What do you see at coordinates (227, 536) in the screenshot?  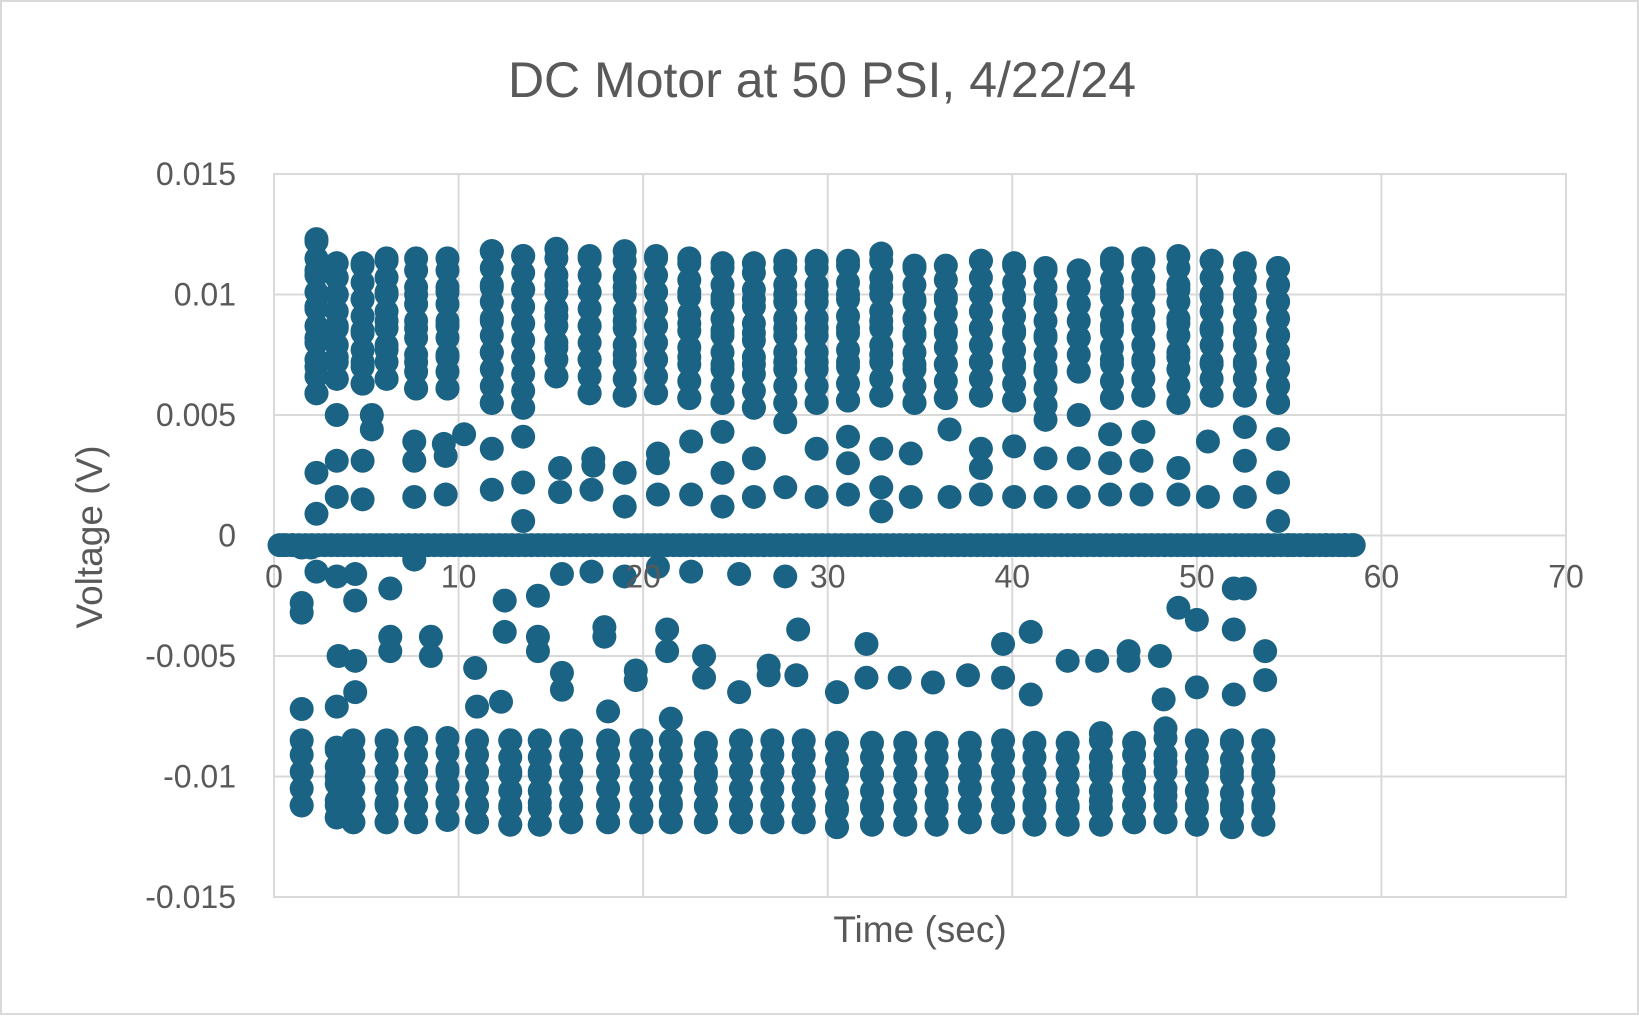 I see `y-tick-label: 0` at bounding box center [227, 536].